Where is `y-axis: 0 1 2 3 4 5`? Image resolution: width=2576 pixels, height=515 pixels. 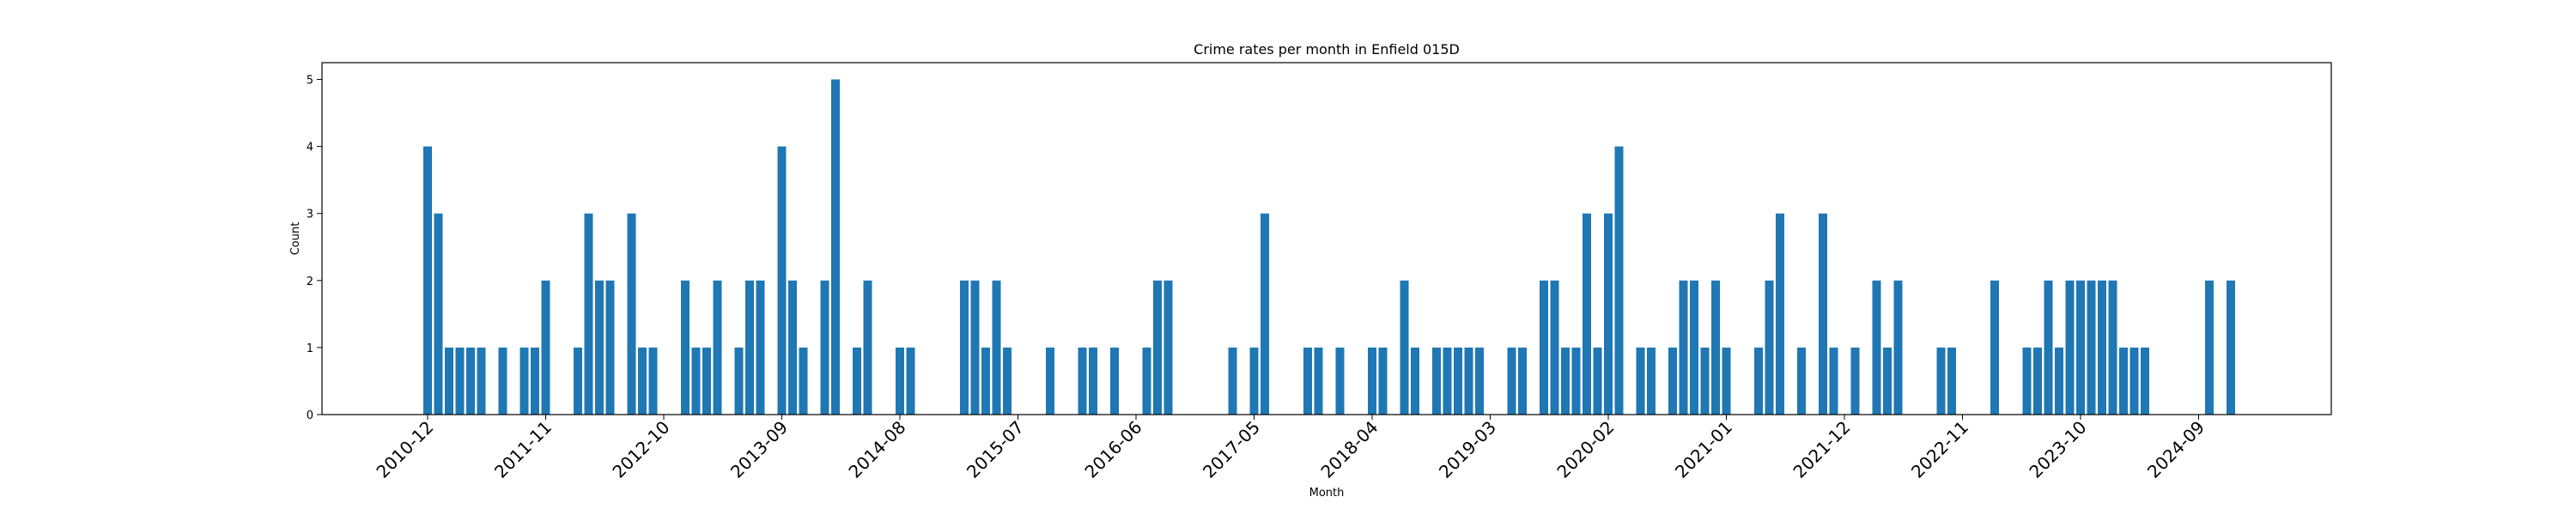 y-axis: 0 1 2 3 4 5 is located at coordinates (314, 248).